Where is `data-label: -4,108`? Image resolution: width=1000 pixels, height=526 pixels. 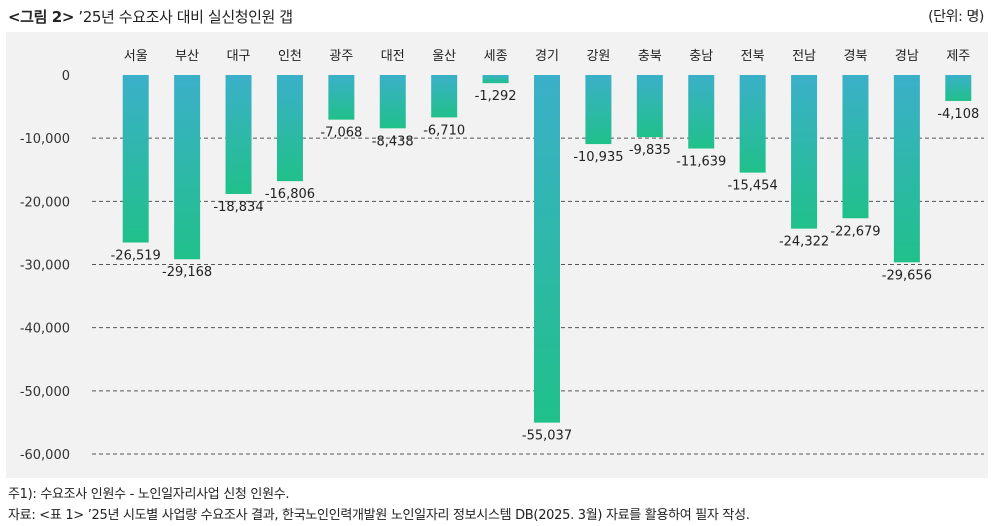 data-label: -4,108 is located at coordinates (958, 114).